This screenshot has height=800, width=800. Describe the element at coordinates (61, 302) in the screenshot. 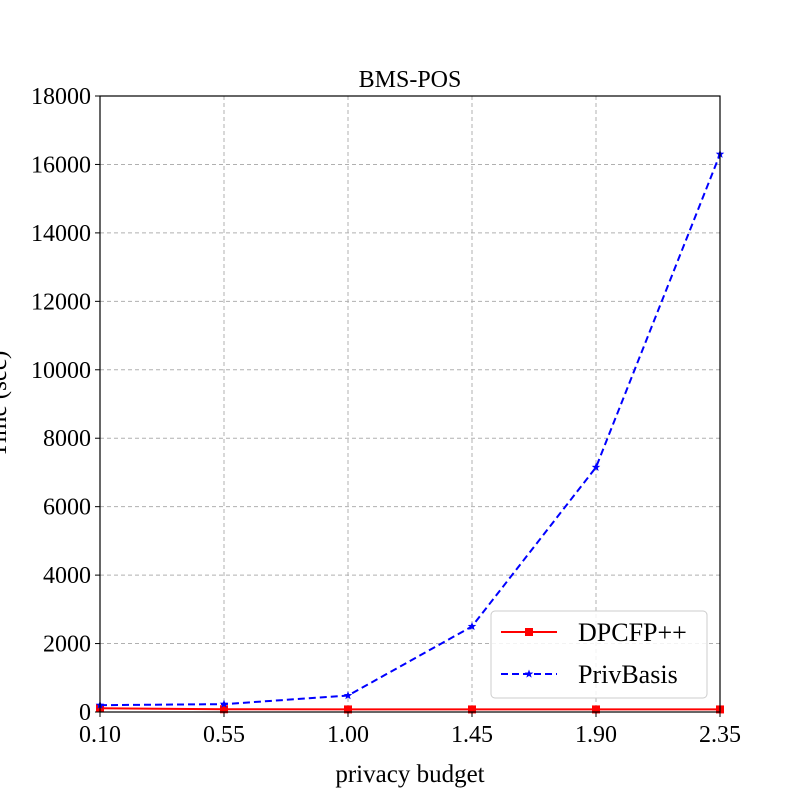

I see `y-tick-label: 12000` at that location.